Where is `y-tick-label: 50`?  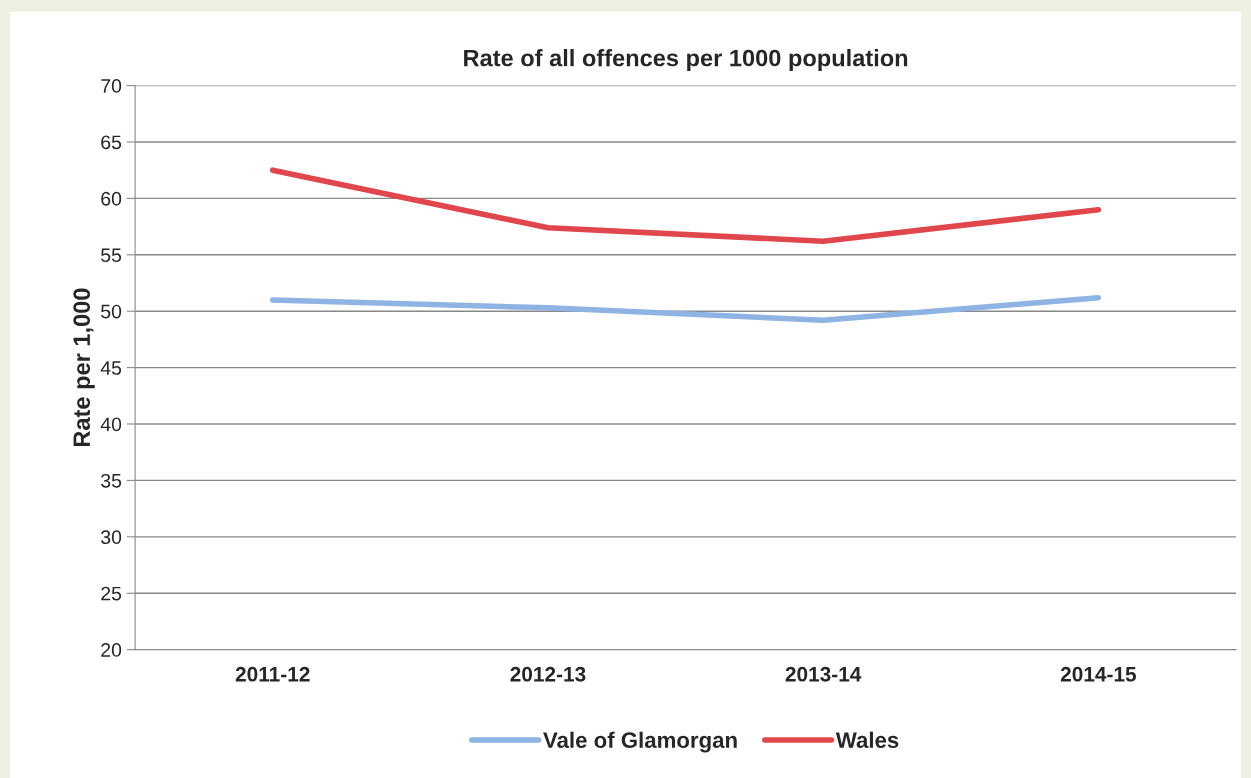
y-tick-label: 50 is located at coordinates (111, 311).